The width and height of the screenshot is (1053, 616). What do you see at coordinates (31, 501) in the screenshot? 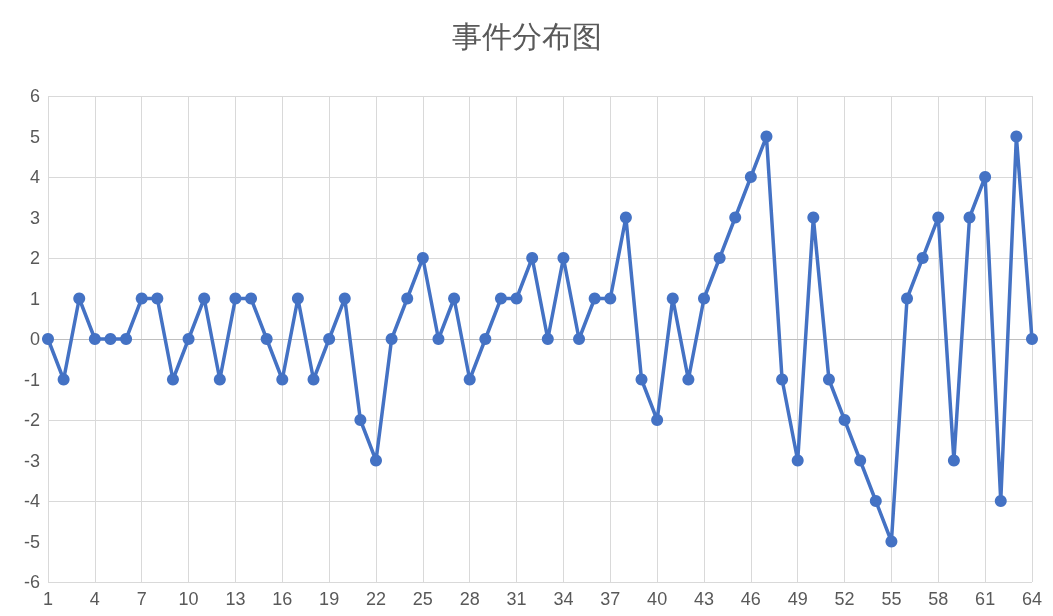
I see `y-tick-label: -4` at bounding box center [31, 501].